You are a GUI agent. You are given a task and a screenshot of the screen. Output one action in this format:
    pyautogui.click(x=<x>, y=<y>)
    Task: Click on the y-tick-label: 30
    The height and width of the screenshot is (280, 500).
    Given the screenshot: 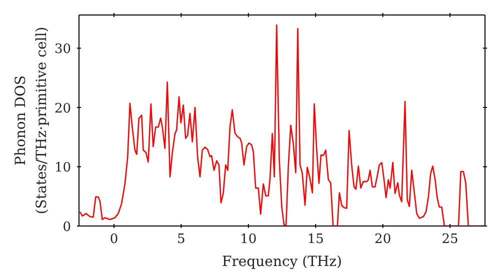 What is the action you would take?
    pyautogui.click(x=62, y=50)
    